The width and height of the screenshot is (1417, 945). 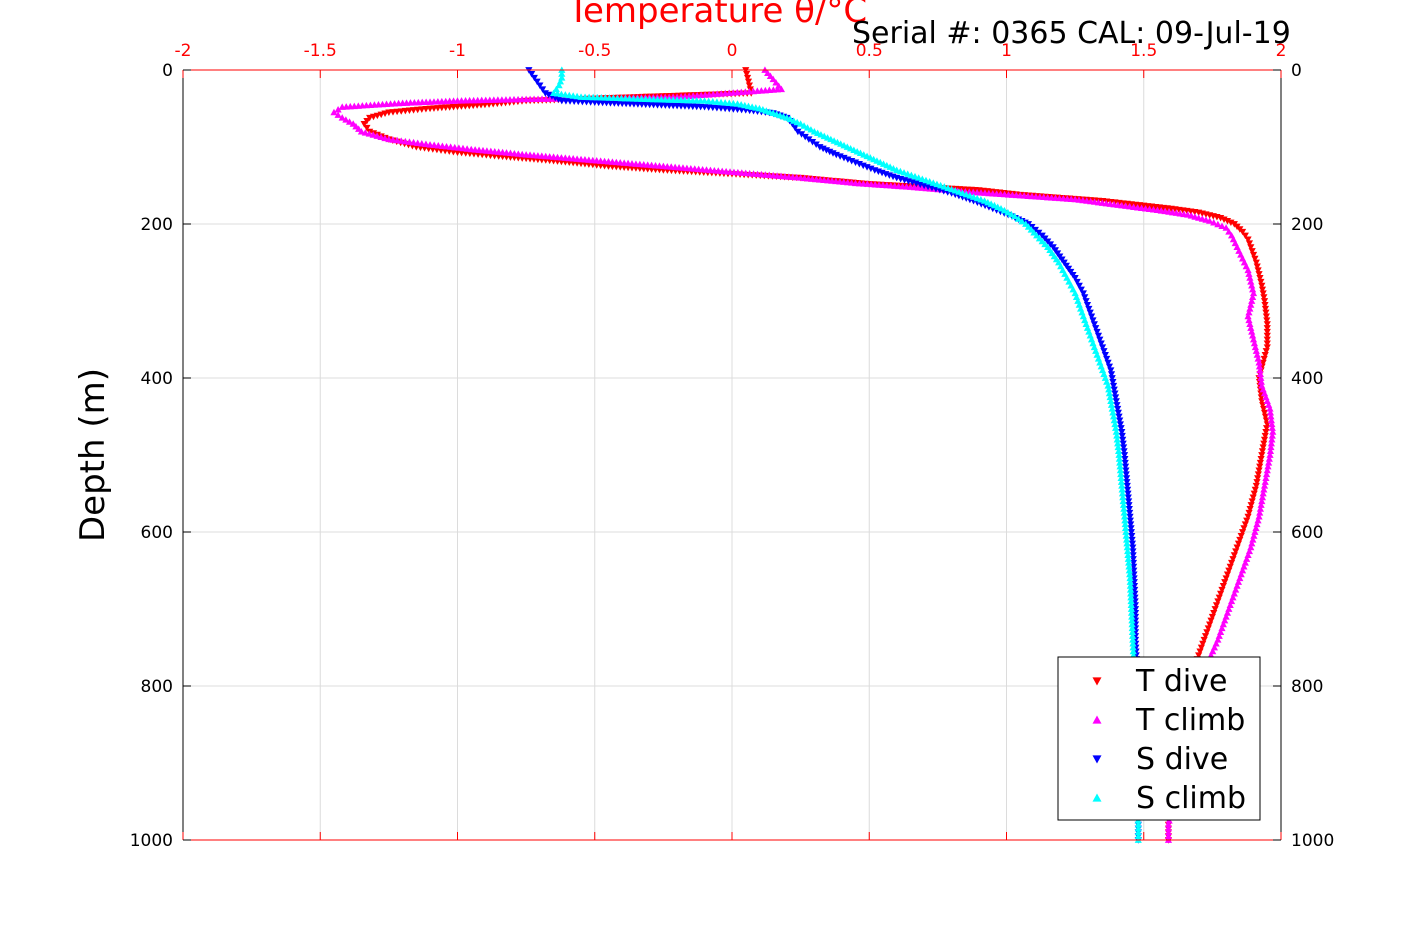 I want to click on y-tick-label-left: 200, so click(x=157, y=225).